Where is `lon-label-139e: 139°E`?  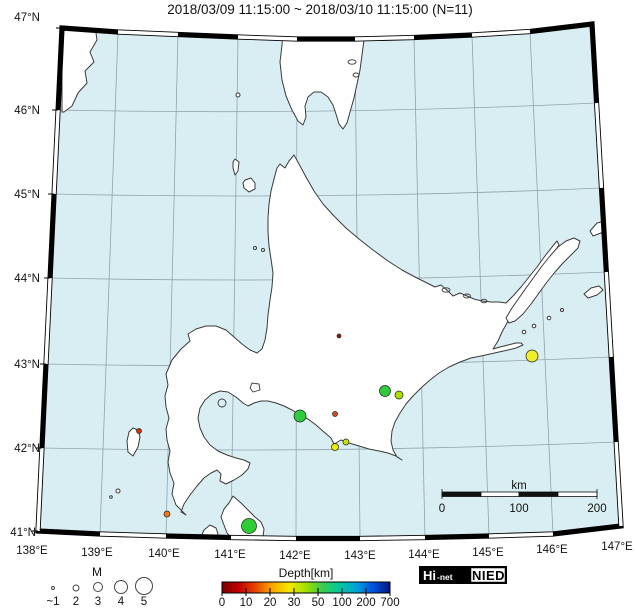
lon-label-139e: 139°E is located at coordinates (97, 553).